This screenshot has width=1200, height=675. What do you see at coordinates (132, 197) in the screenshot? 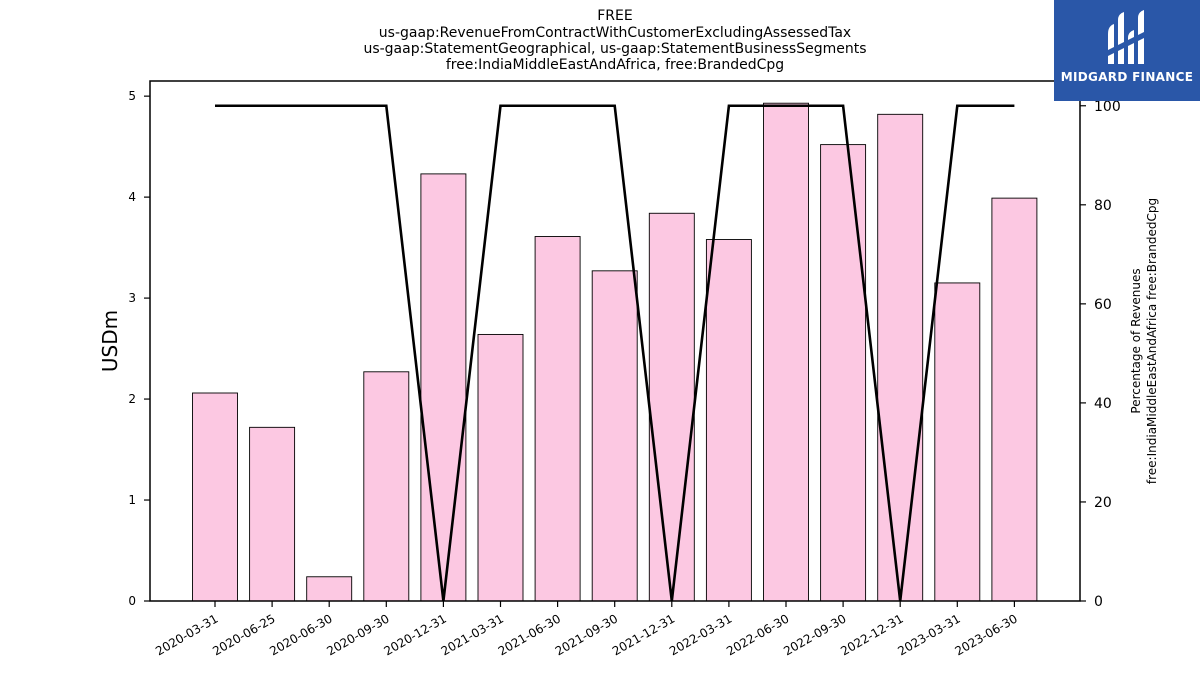
I see `y-tick-label: 4` at bounding box center [132, 197].